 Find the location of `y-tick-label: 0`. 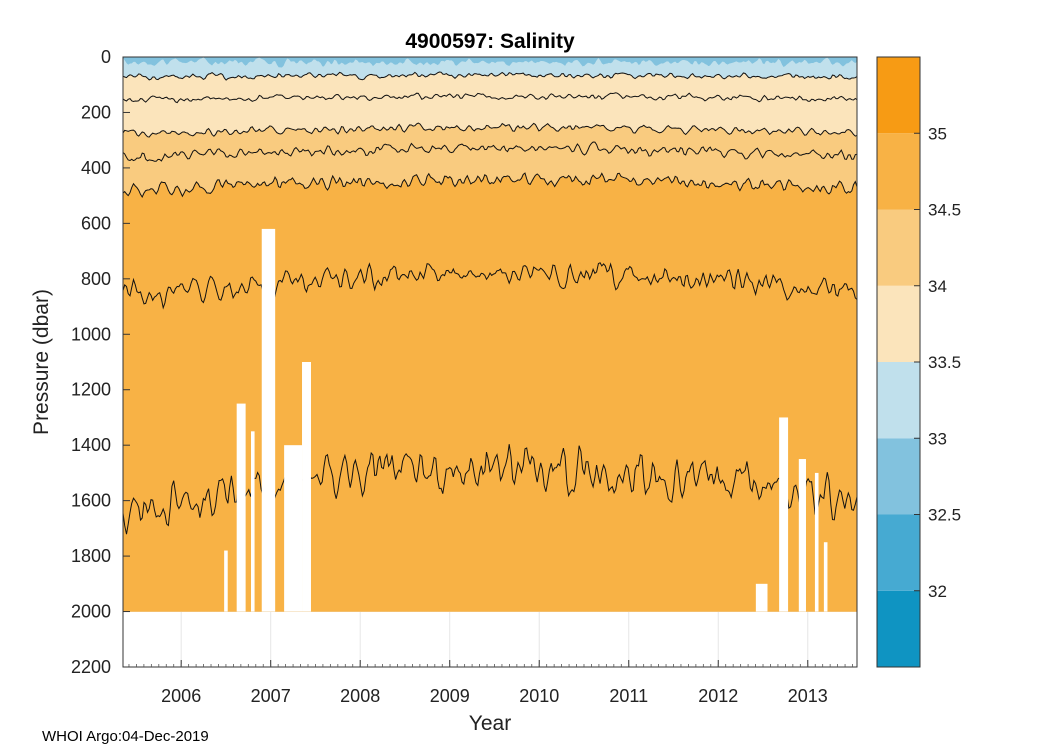

y-tick-label: 0 is located at coordinates (106, 57).